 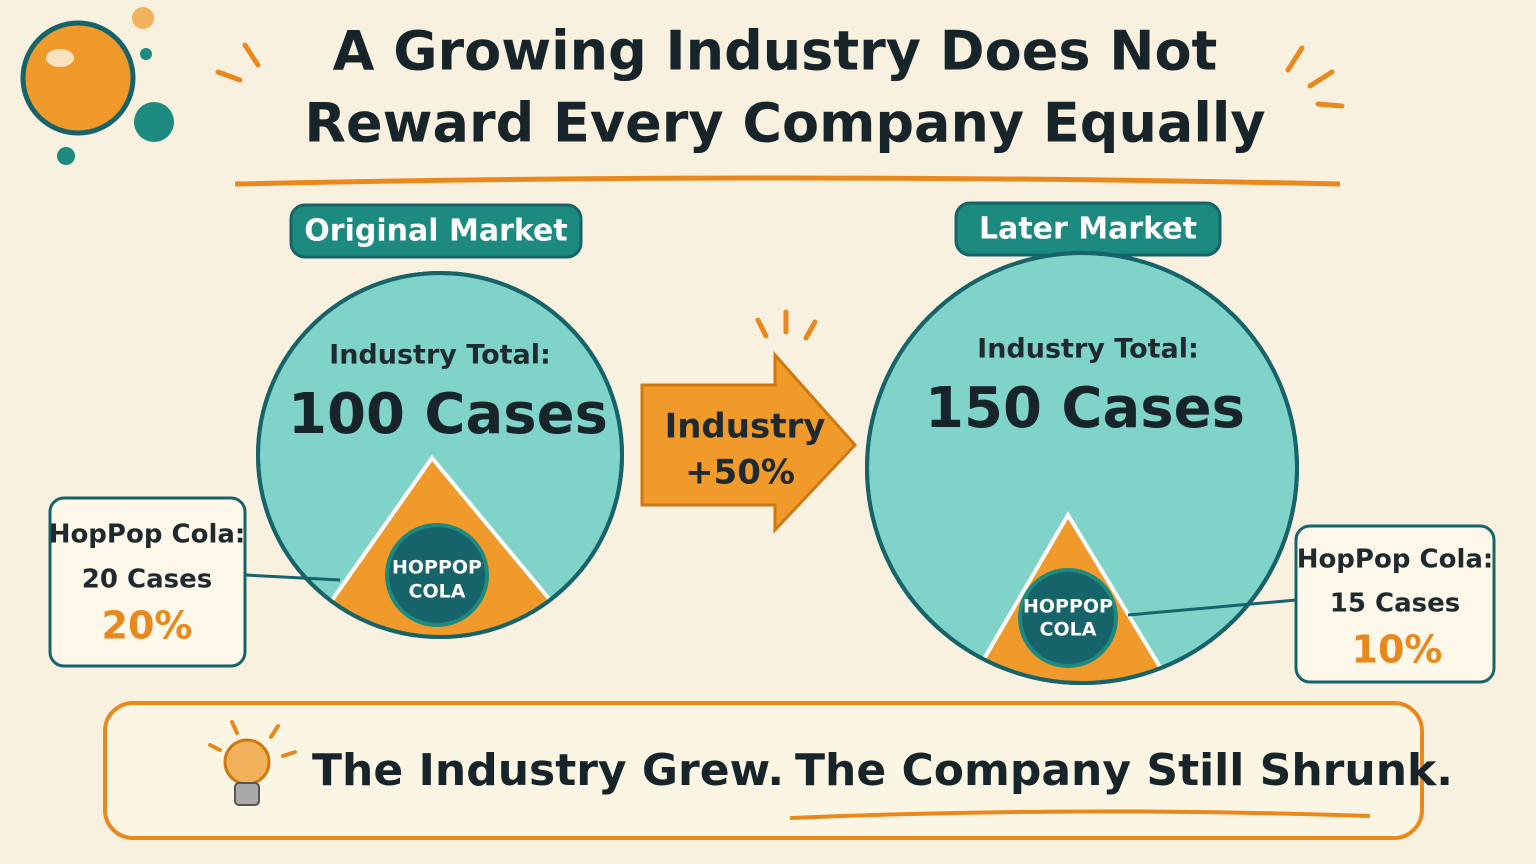 What do you see at coordinates (548, 770) in the screenshot?
I see `takeaway-text: The Industry Grew.` at bounding box center [548, 770].